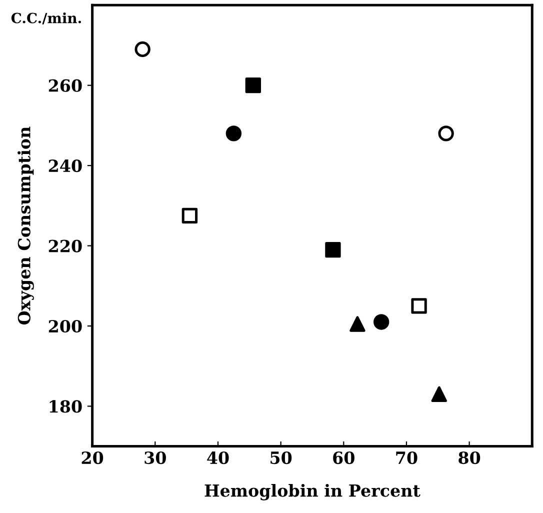  What do you see at coordinates (66, 406) in the screenshot?
I see `y-tick-label: 180` at bounding box center [66, 406].